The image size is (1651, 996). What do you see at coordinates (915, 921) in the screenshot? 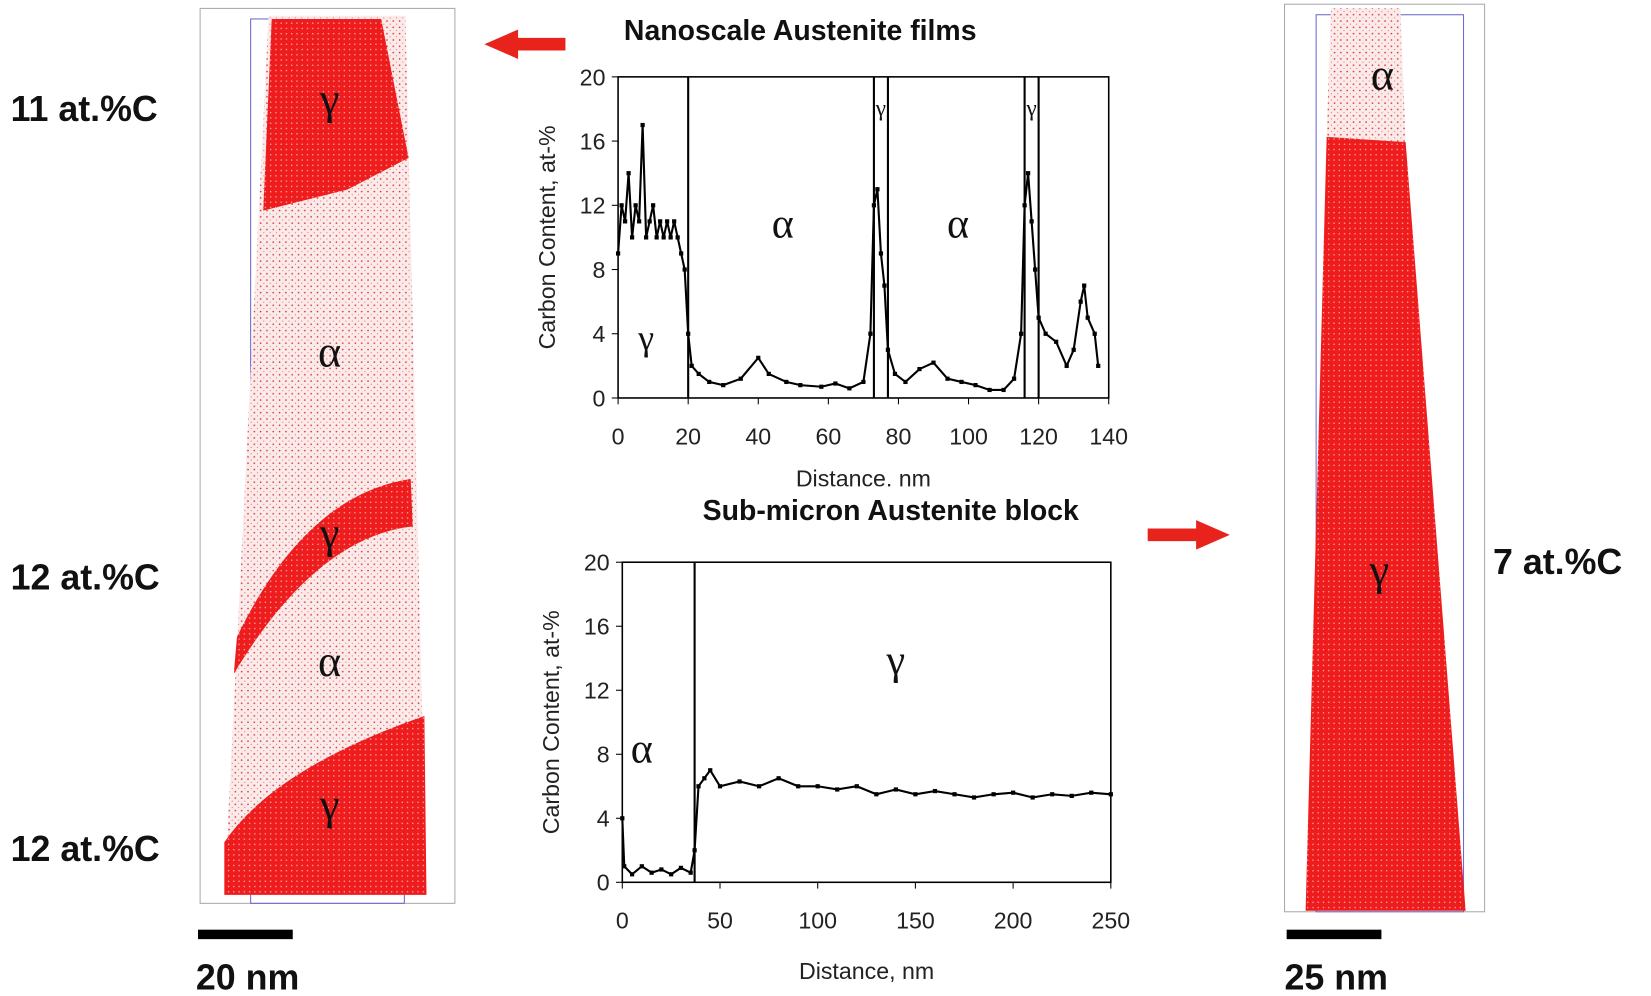
I see `x-tick-label: 150` at bounding box center [915, 921].